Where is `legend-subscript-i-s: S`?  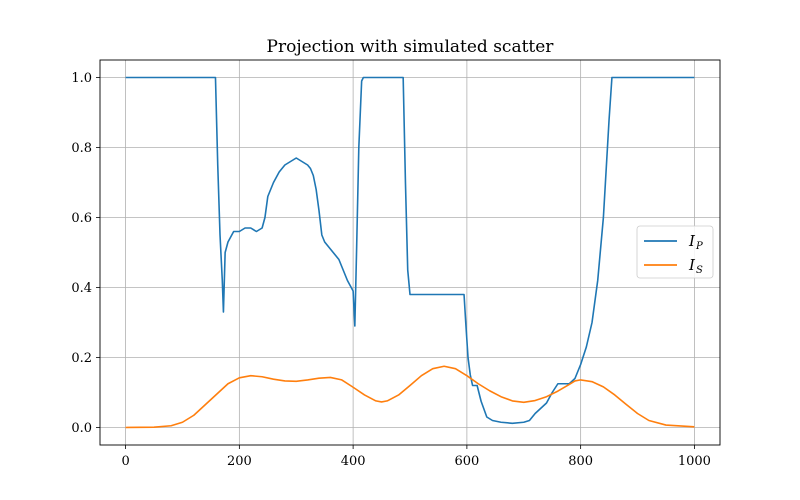
legend-subscript-i-s: S is located at coordinates (699, 270).